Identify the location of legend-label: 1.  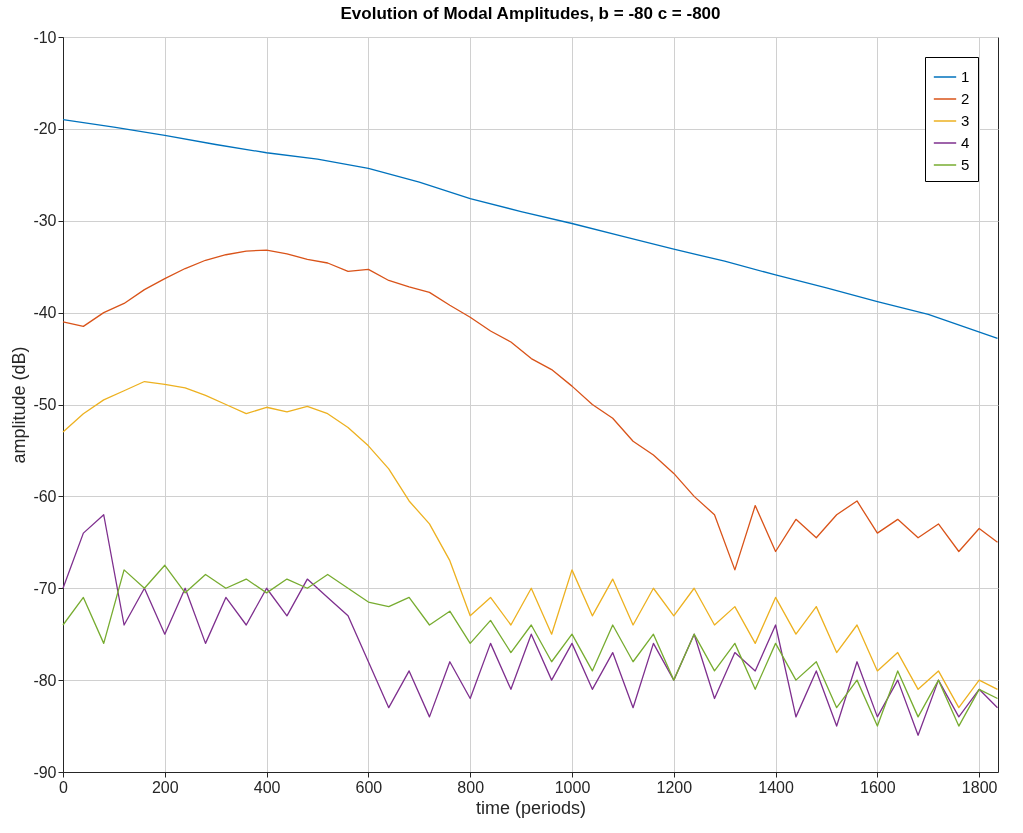
(965, 76).